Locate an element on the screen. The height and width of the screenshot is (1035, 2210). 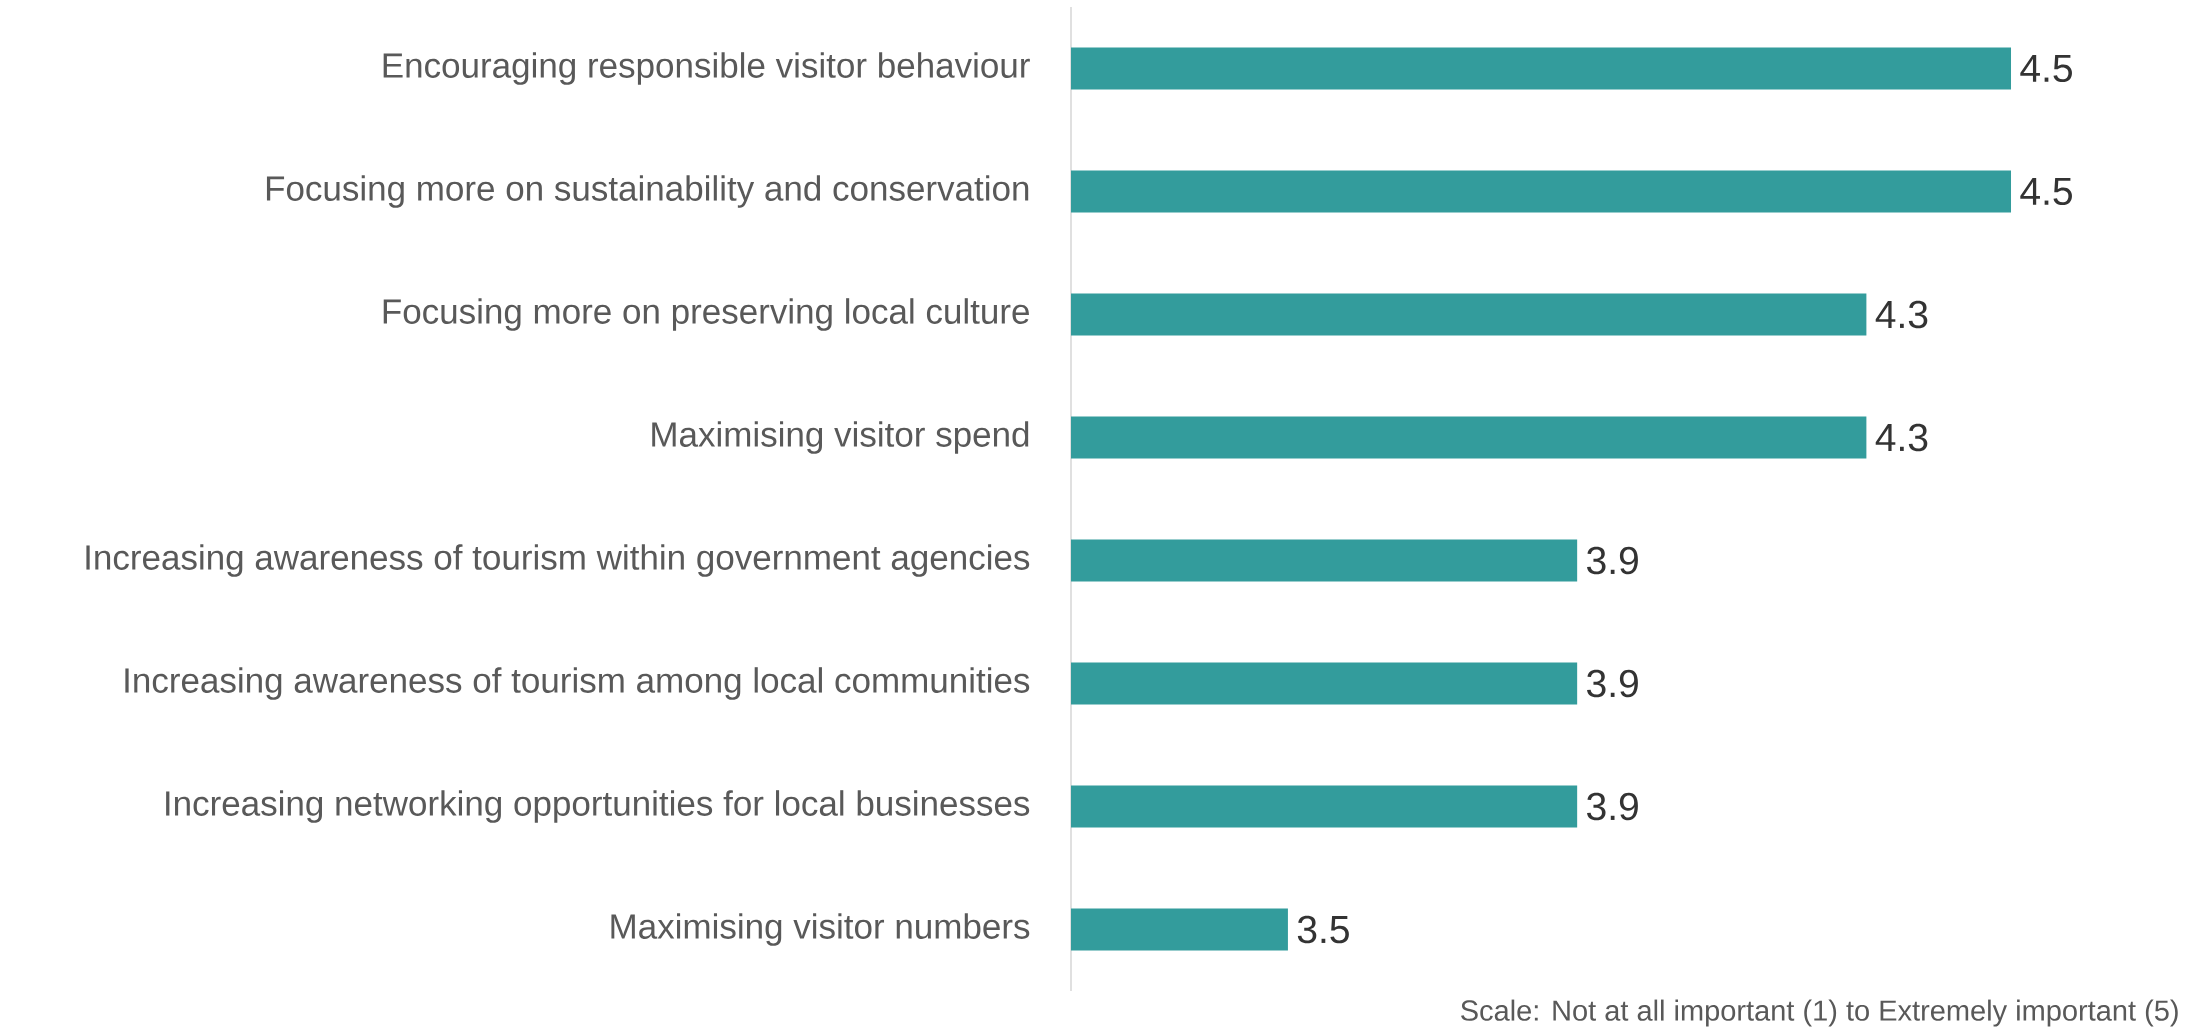
y-tick-label: Maximising visitor numbers is located at coordinates (820, 929).